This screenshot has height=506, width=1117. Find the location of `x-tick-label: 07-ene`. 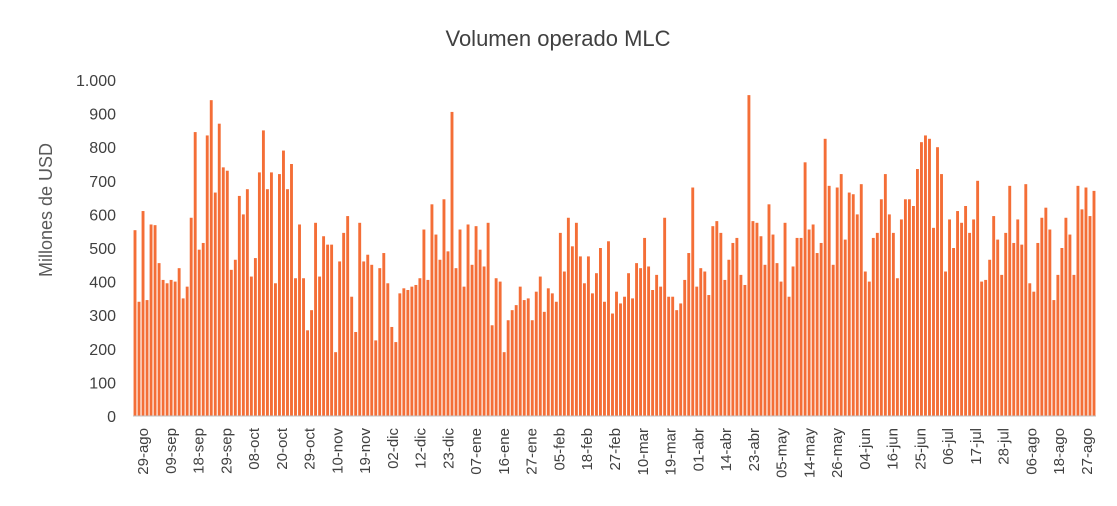

x-tick-label: 07-ene is located at coordinates (476, 451).